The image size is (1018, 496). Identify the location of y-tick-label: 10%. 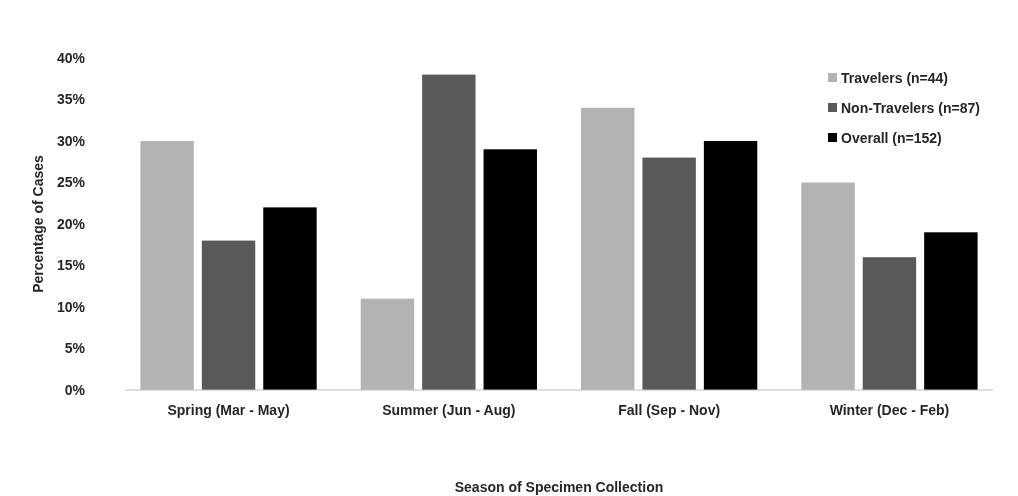
(71, 306).